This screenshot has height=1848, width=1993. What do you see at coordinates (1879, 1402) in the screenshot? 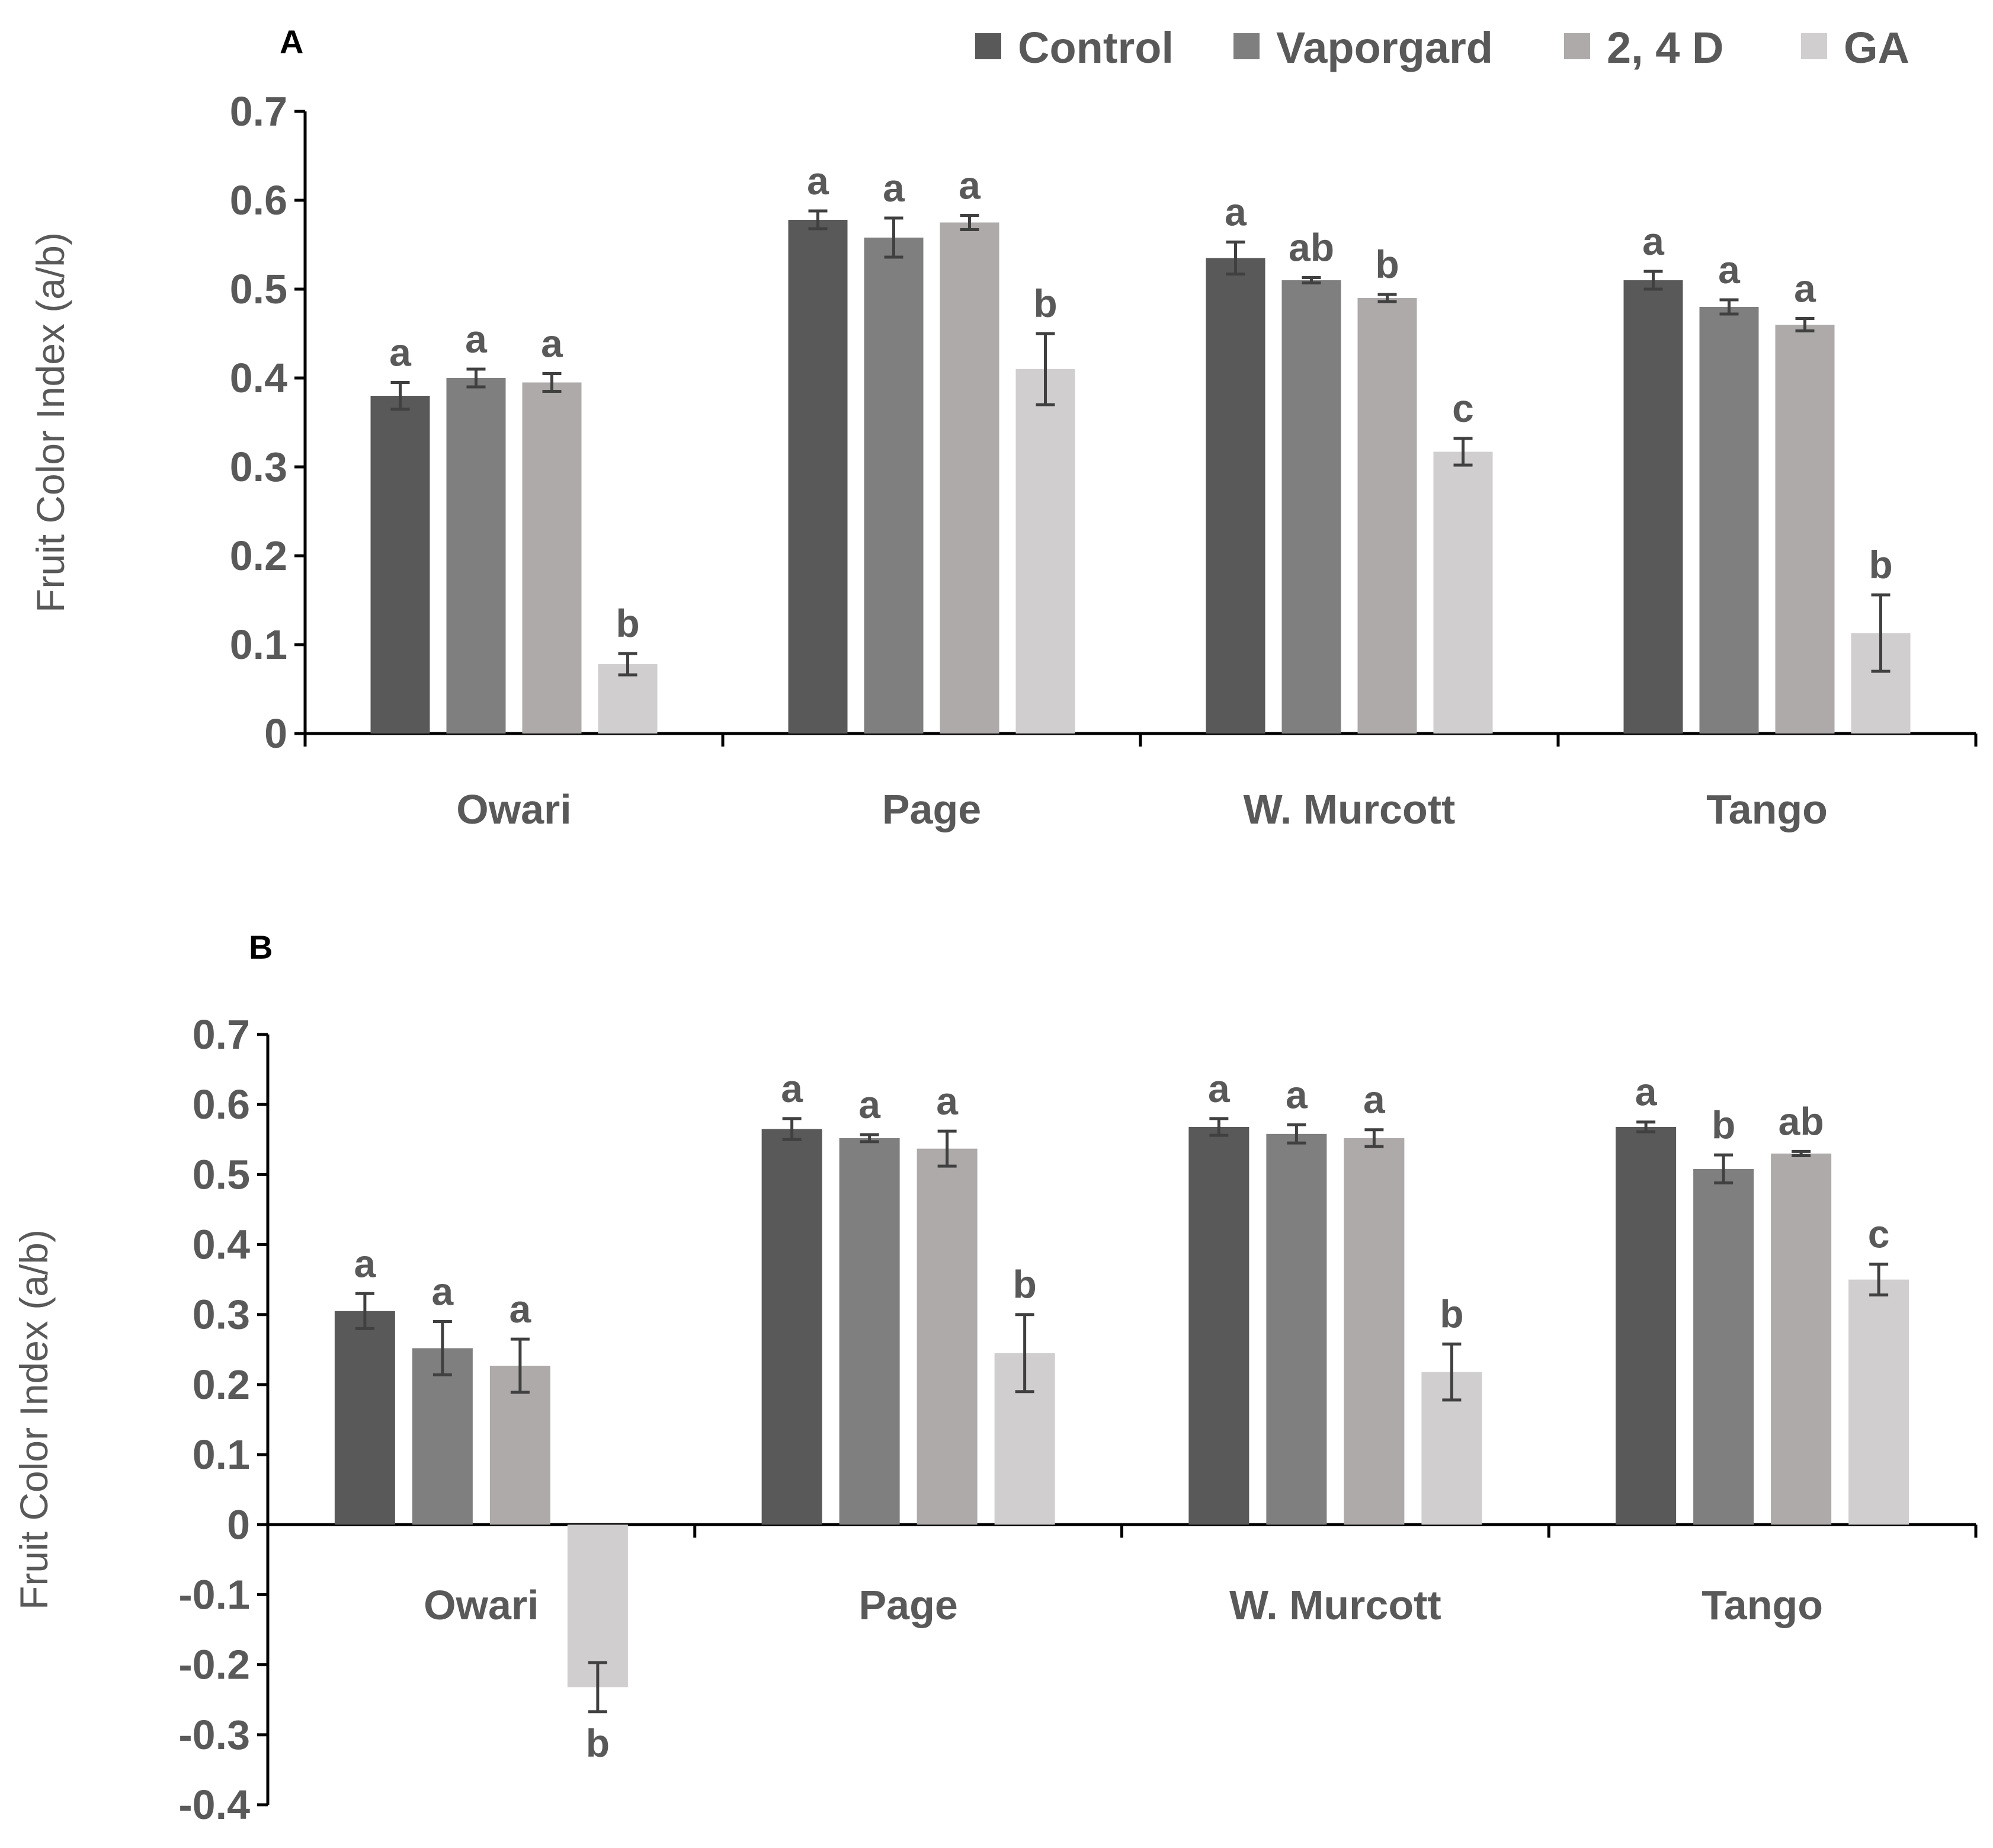
I see `bar-ga-tango` at bounding box center [1879, 1402].